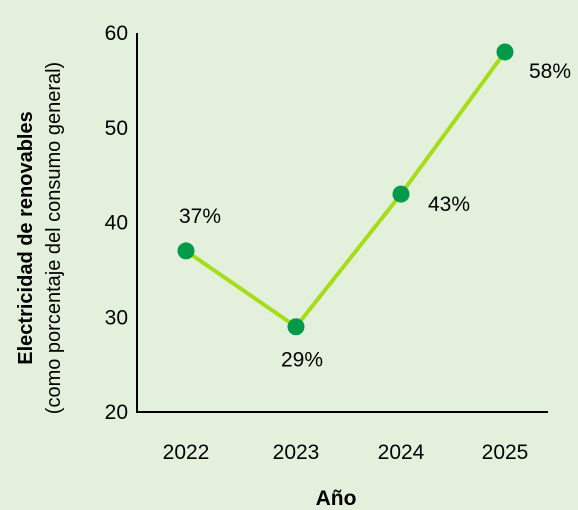 This screenshot has width=578, height=510. Describe the element at coordinates (336, 498) in the screenshot. I see `x-axis-title: Año` at that location.